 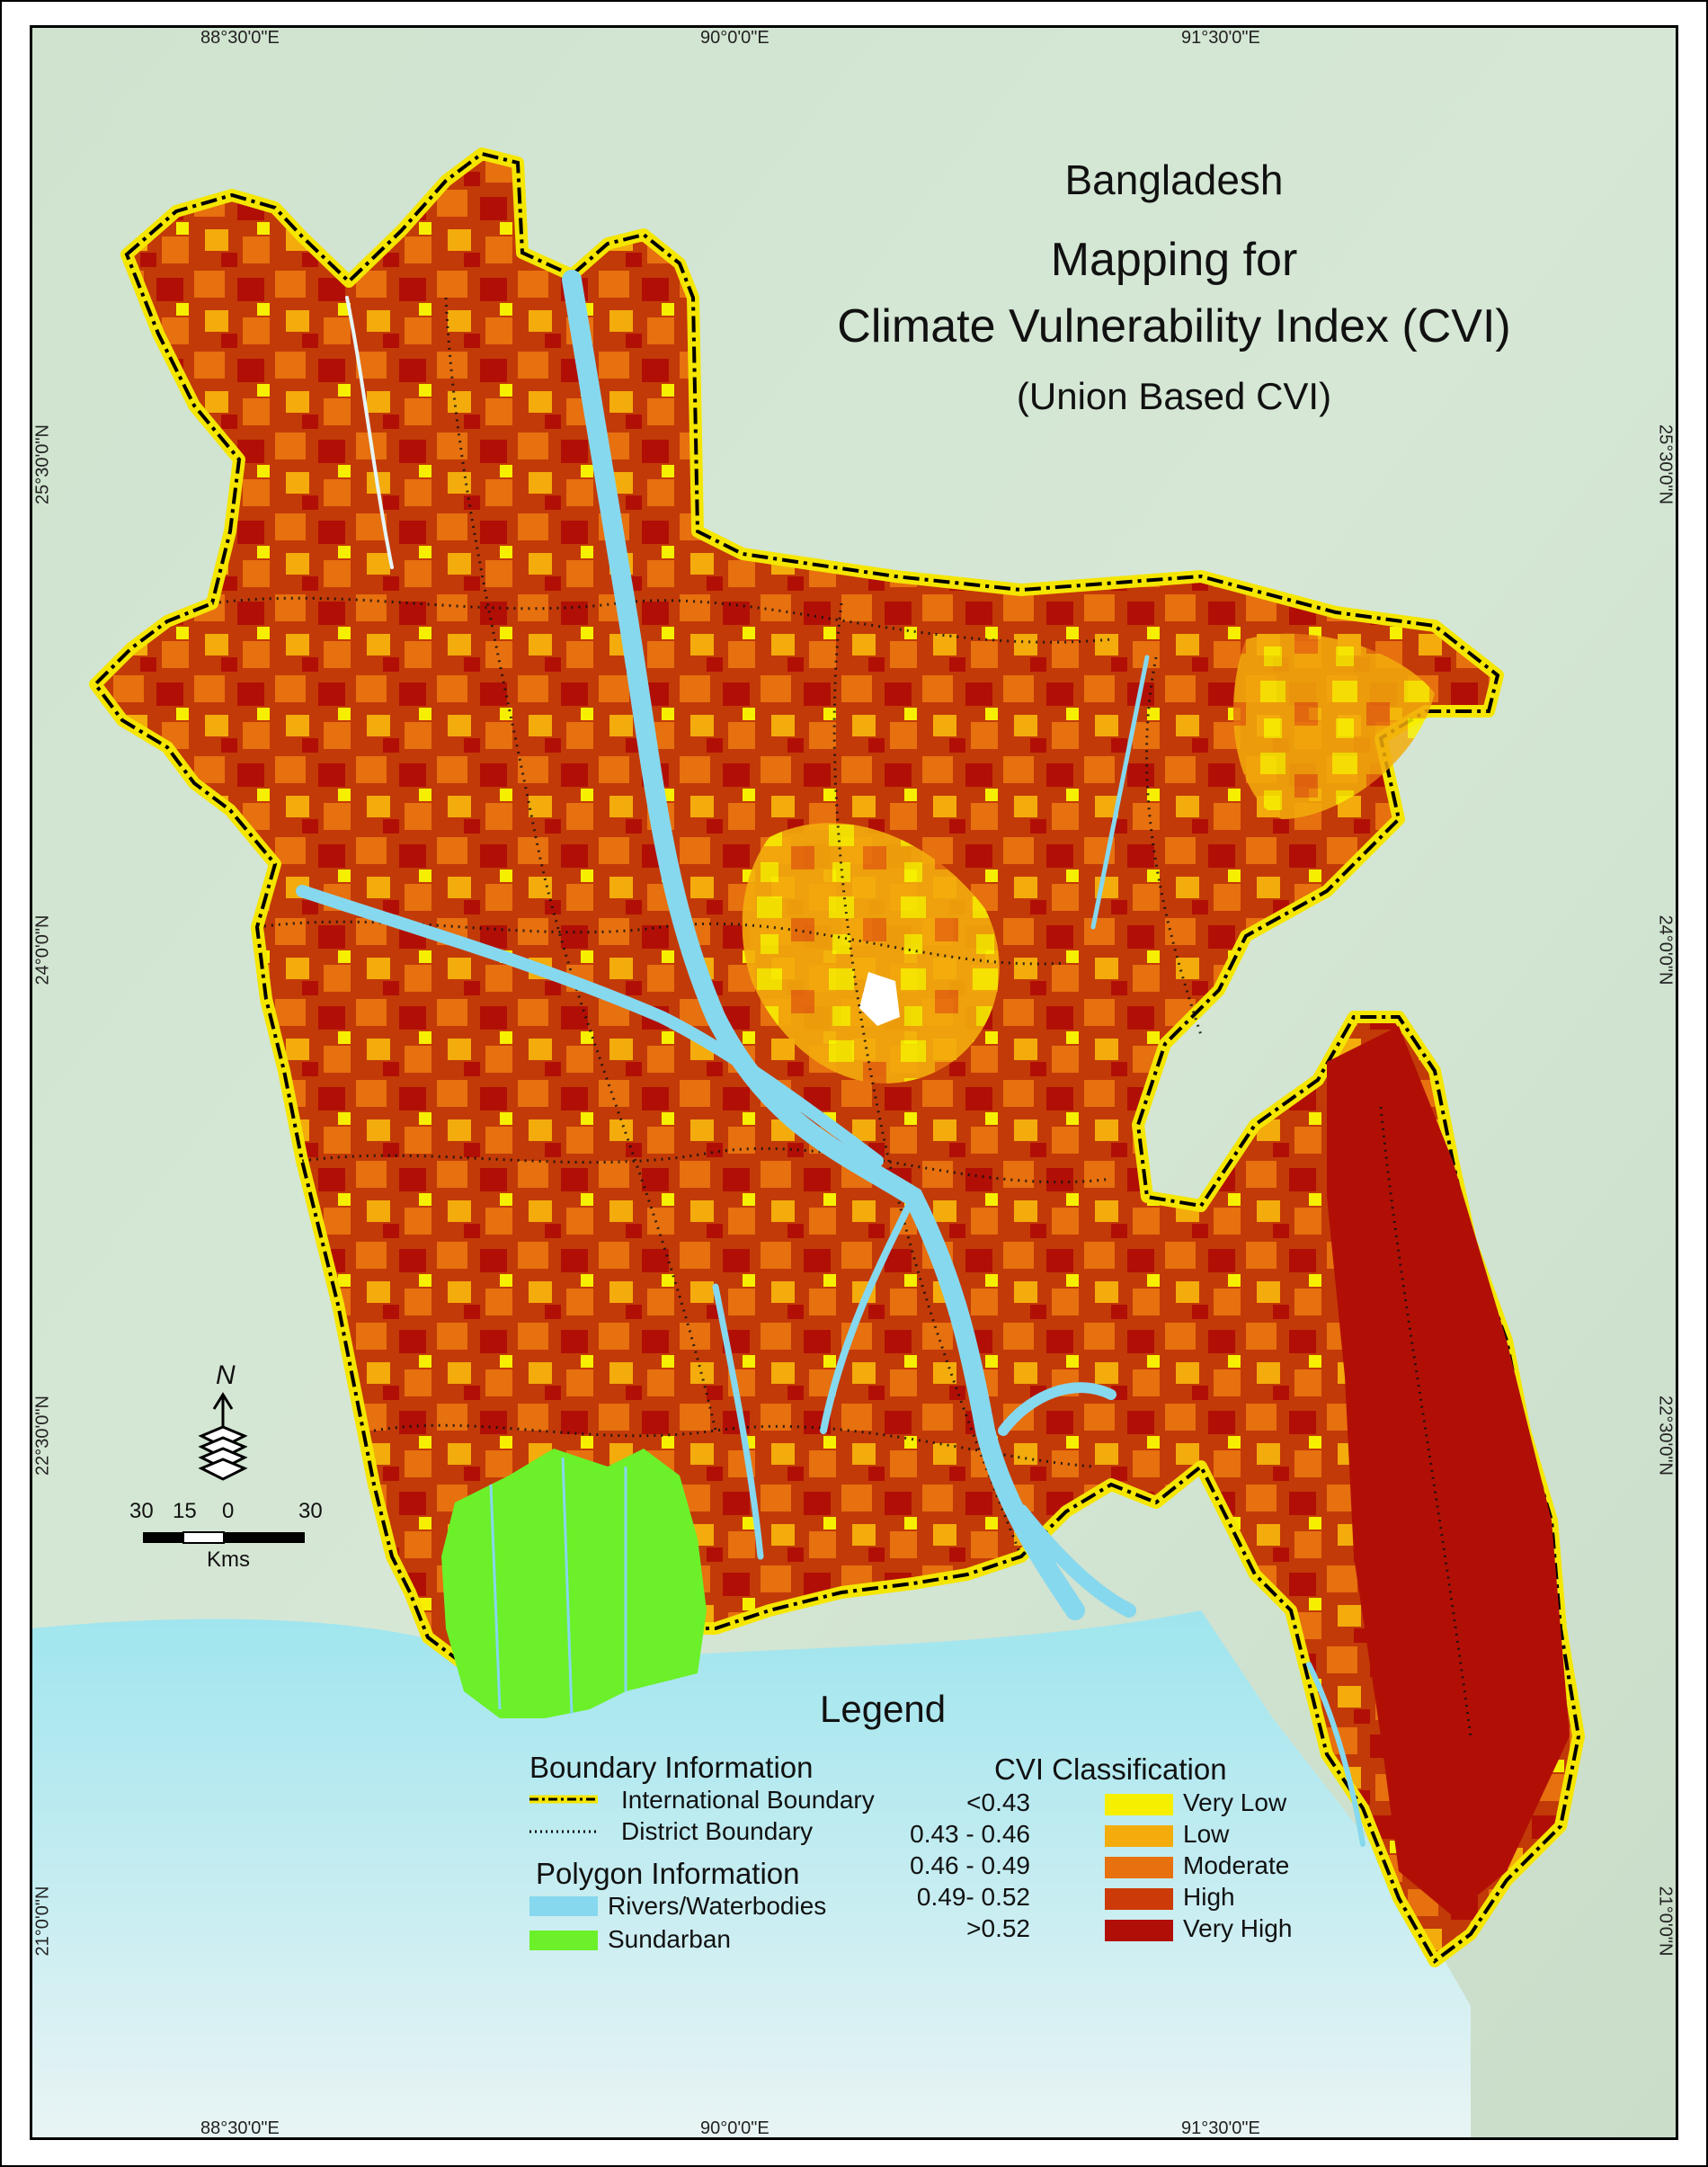 What do you see at coordinates (1174, 260) in the screenshot?
I see `map-title-line1: Mapping for` at bounding box center [1174, 260].